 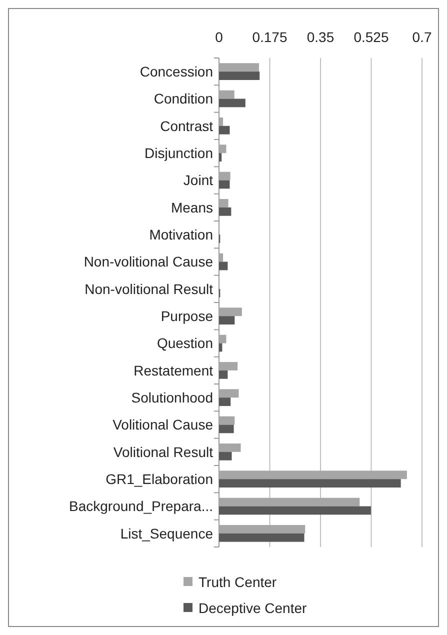 I want to click on x-tick-label: 0.175, so click(x=270, y=37).